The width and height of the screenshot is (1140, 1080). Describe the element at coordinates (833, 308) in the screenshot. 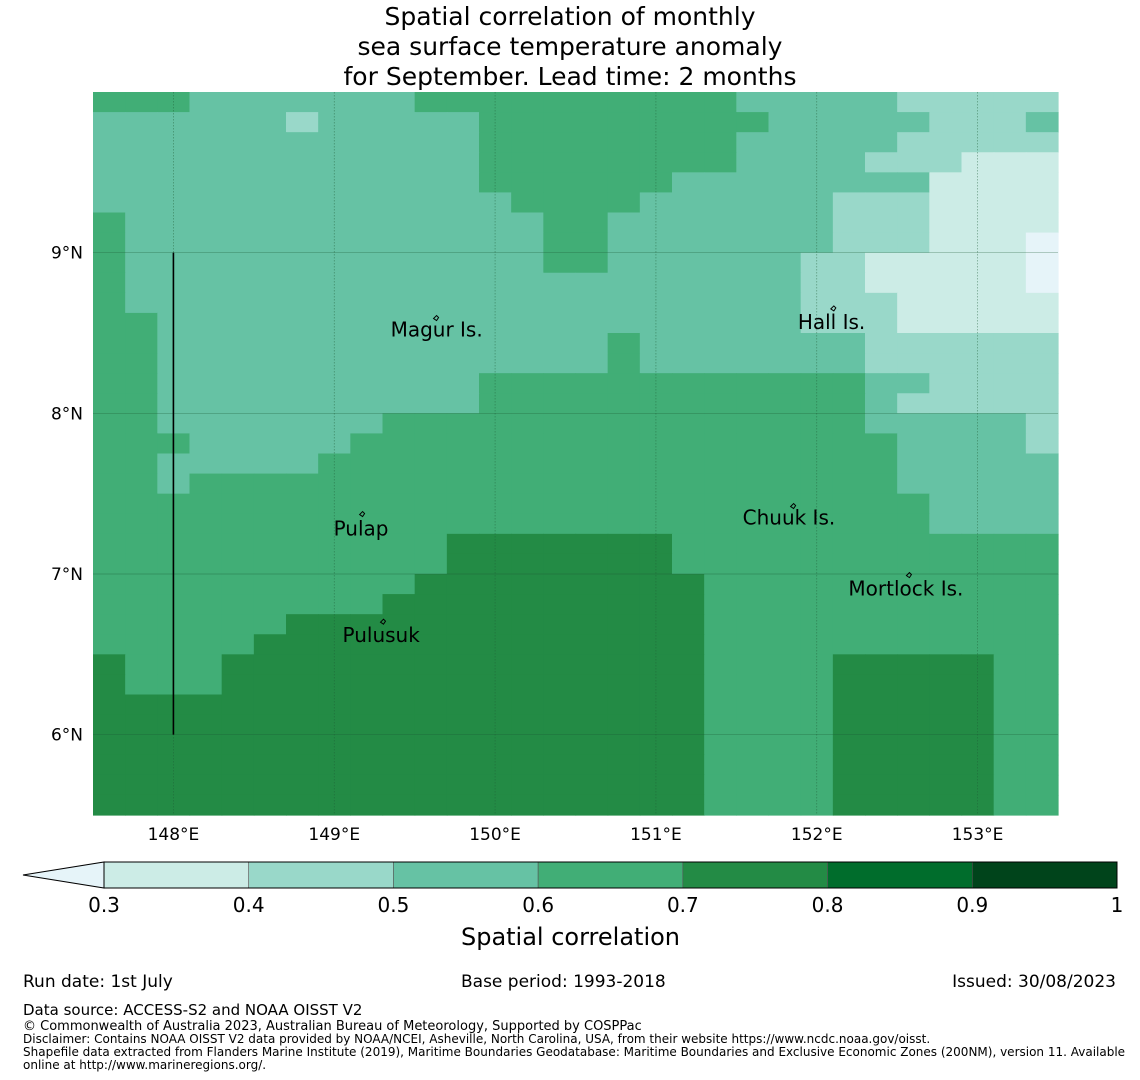

I see `island-outline` at that location.